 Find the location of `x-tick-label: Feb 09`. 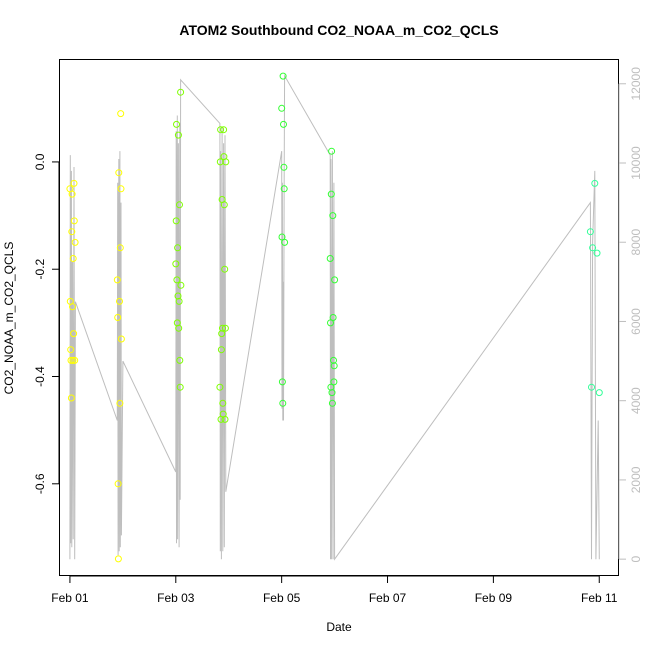

x-tick-label: Feb 09 is located at coordinates (494, 598).